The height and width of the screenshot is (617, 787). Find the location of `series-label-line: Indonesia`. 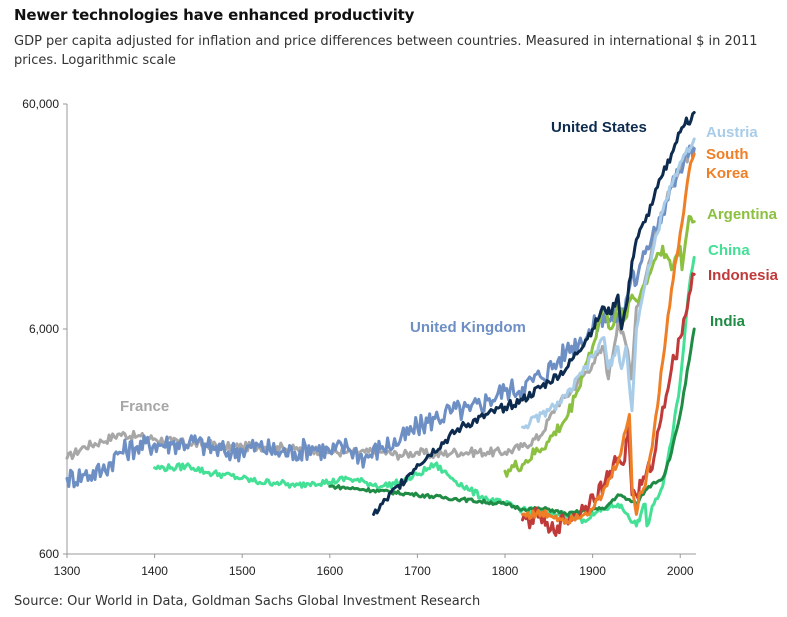

series-label-line: Indonesia is located at coordinates (743, 275).